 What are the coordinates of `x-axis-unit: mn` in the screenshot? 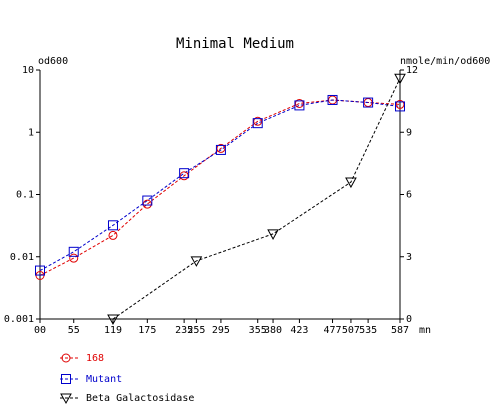 It's located at (425, 330).